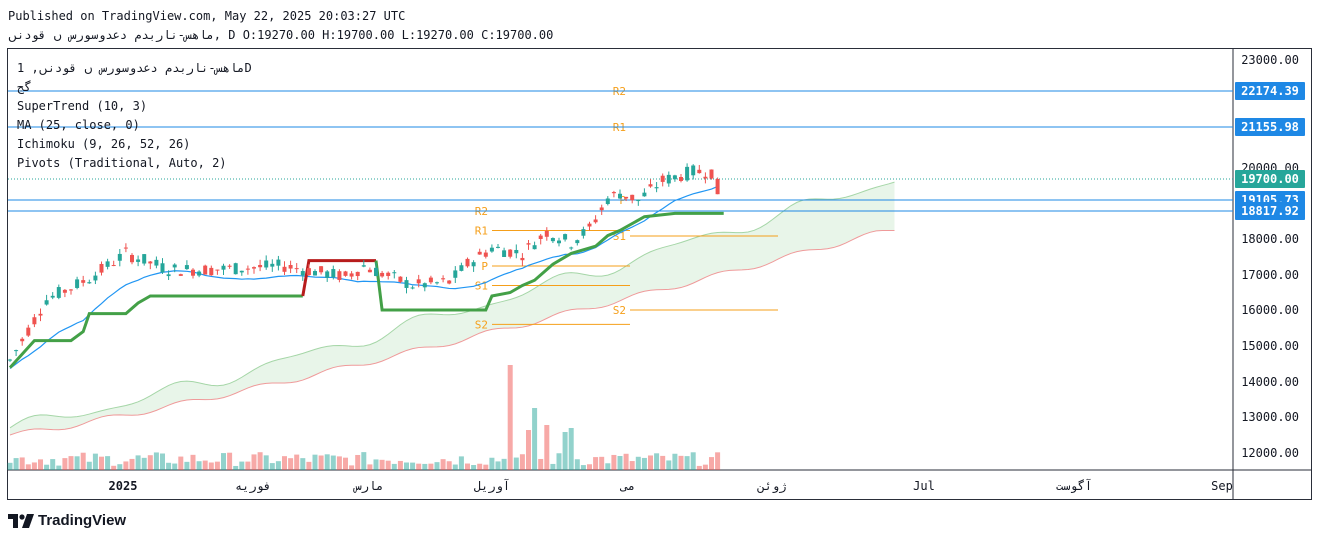  I want to click on tradingview-logo-icon, so click(21, 520).